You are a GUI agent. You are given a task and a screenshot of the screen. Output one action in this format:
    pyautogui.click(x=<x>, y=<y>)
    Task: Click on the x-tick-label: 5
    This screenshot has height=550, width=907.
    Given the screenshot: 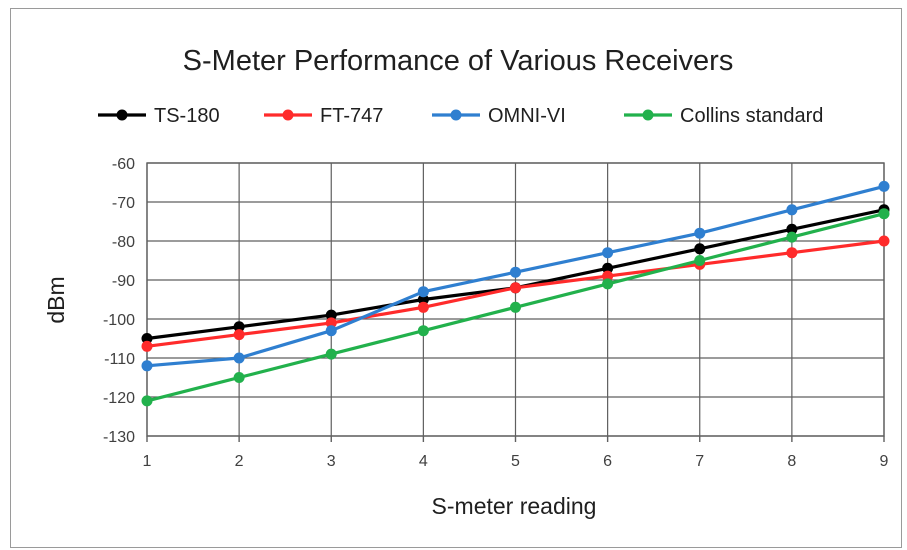 What is the action you would take?
    pyautogui.click(x=515, y=461)
    